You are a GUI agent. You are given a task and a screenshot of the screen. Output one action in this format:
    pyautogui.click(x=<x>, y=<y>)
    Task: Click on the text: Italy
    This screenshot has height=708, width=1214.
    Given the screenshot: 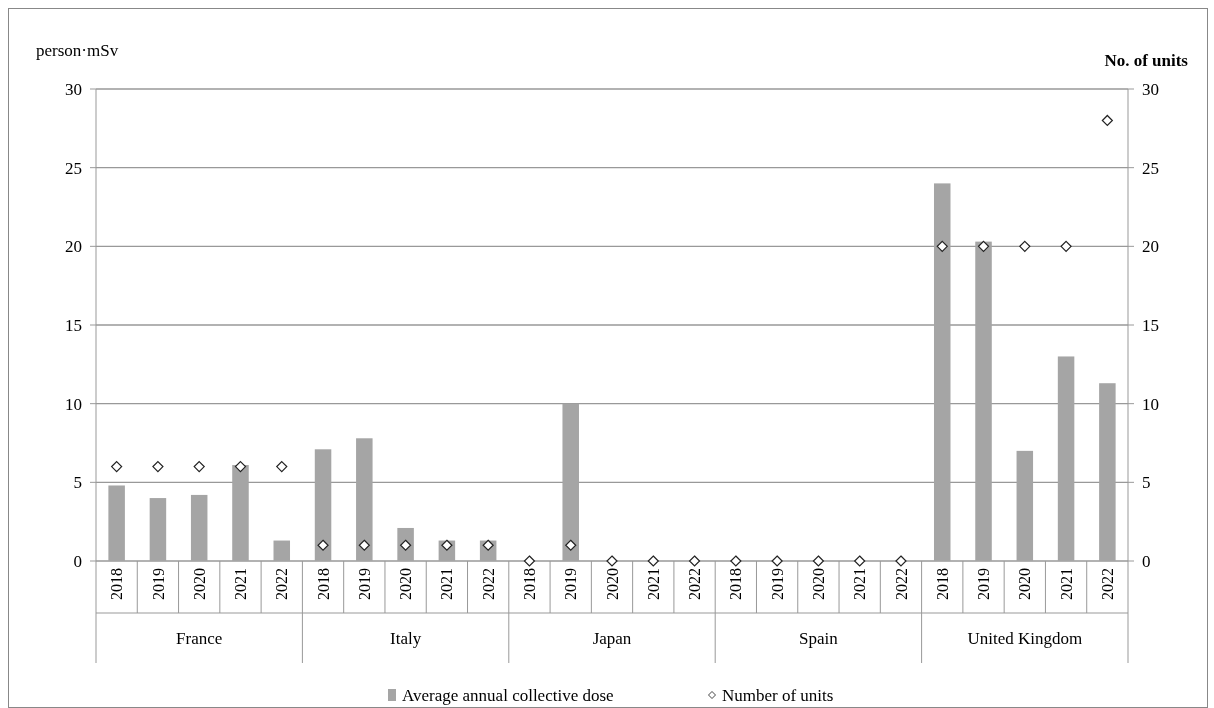 What is the action you would take?
    pyautogui.click(x=406, y=638)
    